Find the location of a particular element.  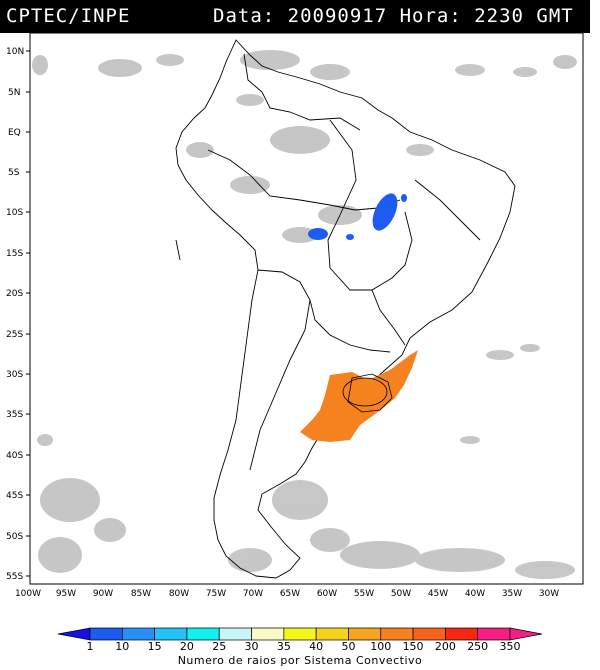

lat-label: 5N is located at coordinates (14, 93).